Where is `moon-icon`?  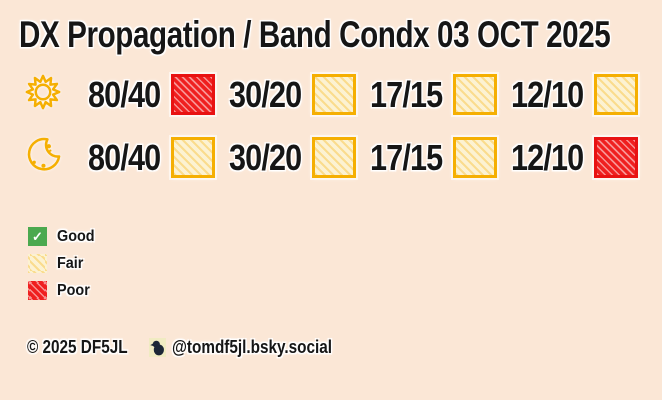
moon-icon is located at coordinates (44, 154).